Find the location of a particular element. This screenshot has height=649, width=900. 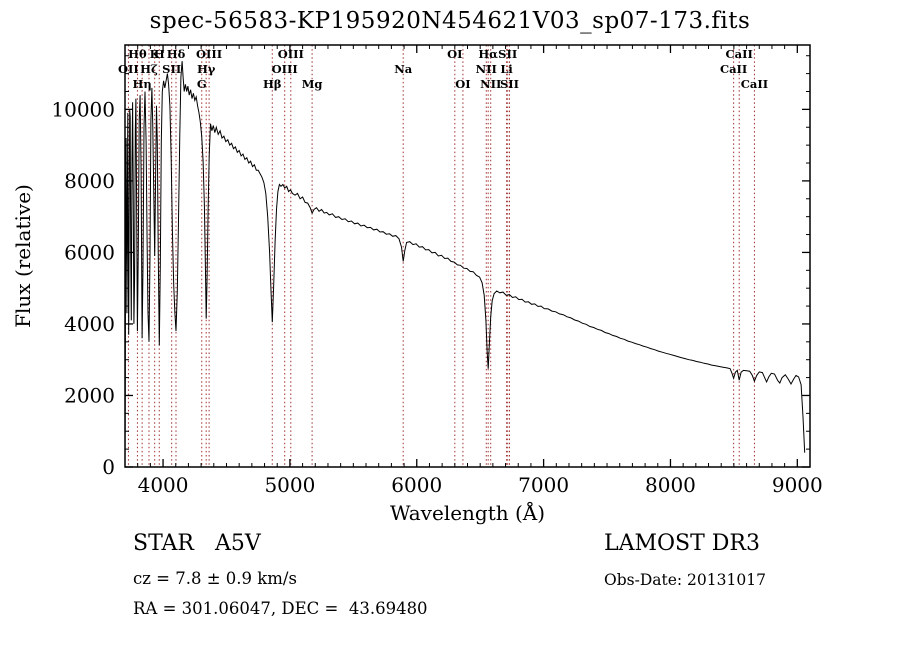

y-tick-label: 6000 is located at coordinates (89, 252).